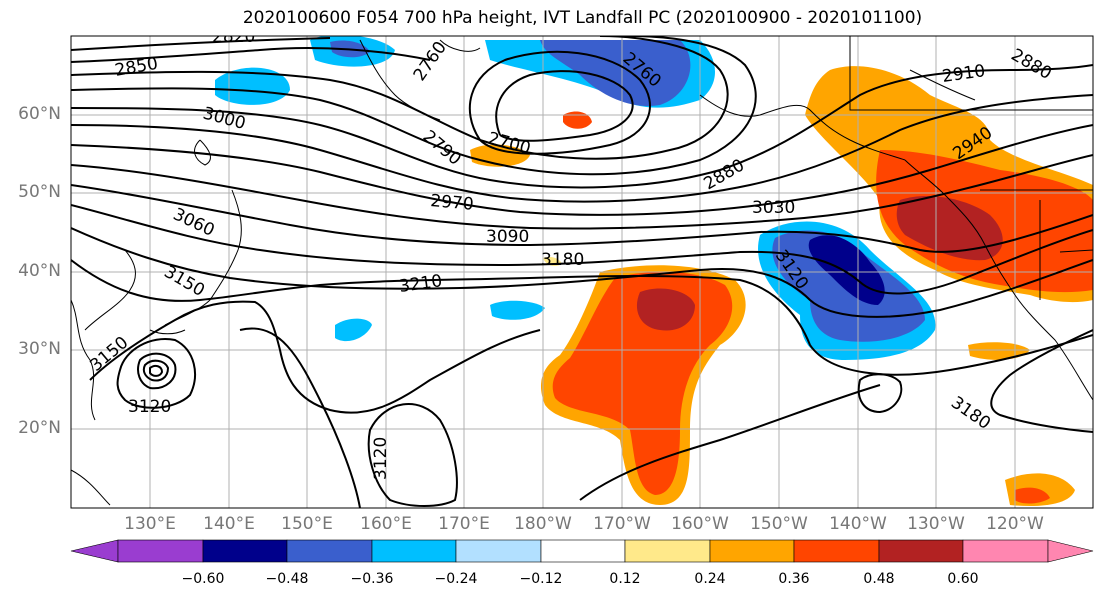  I want to click on lon-label: 170°W, so click(622, 524).